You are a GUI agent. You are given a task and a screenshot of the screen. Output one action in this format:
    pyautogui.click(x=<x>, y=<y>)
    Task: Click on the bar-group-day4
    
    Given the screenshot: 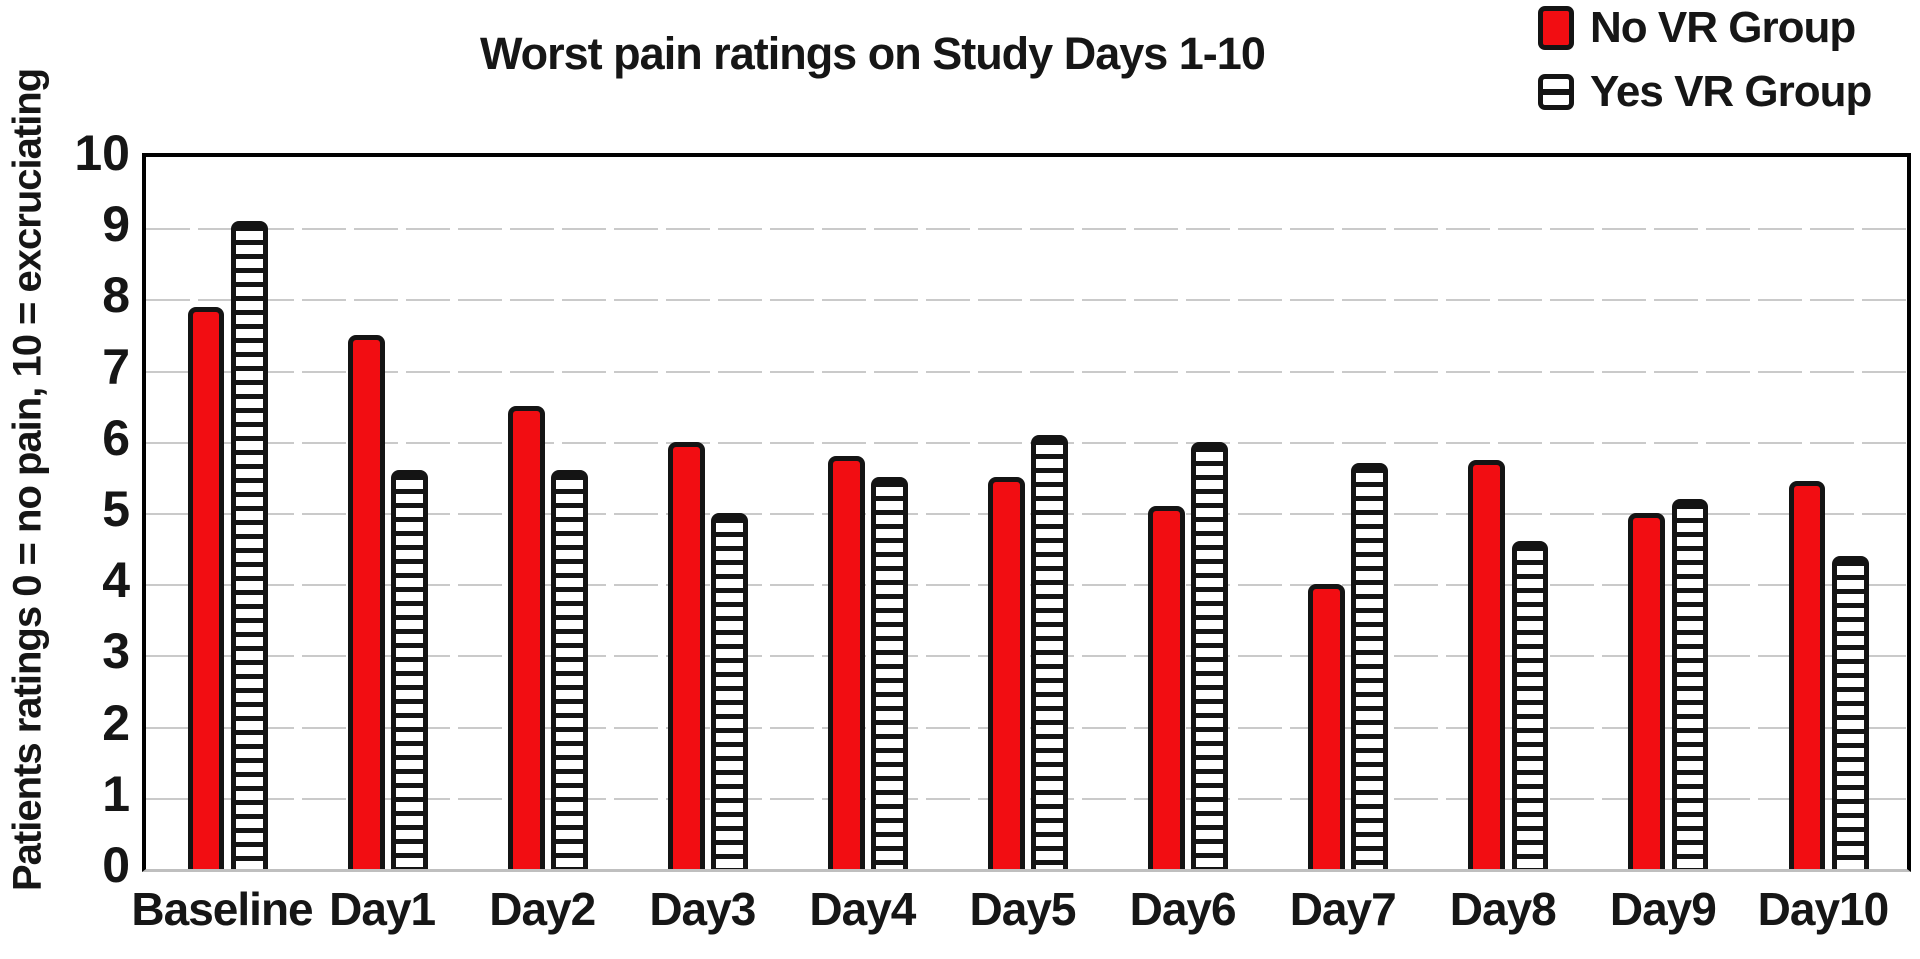 What is the action you would take?
    pyautogui.click(x=866, y=513)
    